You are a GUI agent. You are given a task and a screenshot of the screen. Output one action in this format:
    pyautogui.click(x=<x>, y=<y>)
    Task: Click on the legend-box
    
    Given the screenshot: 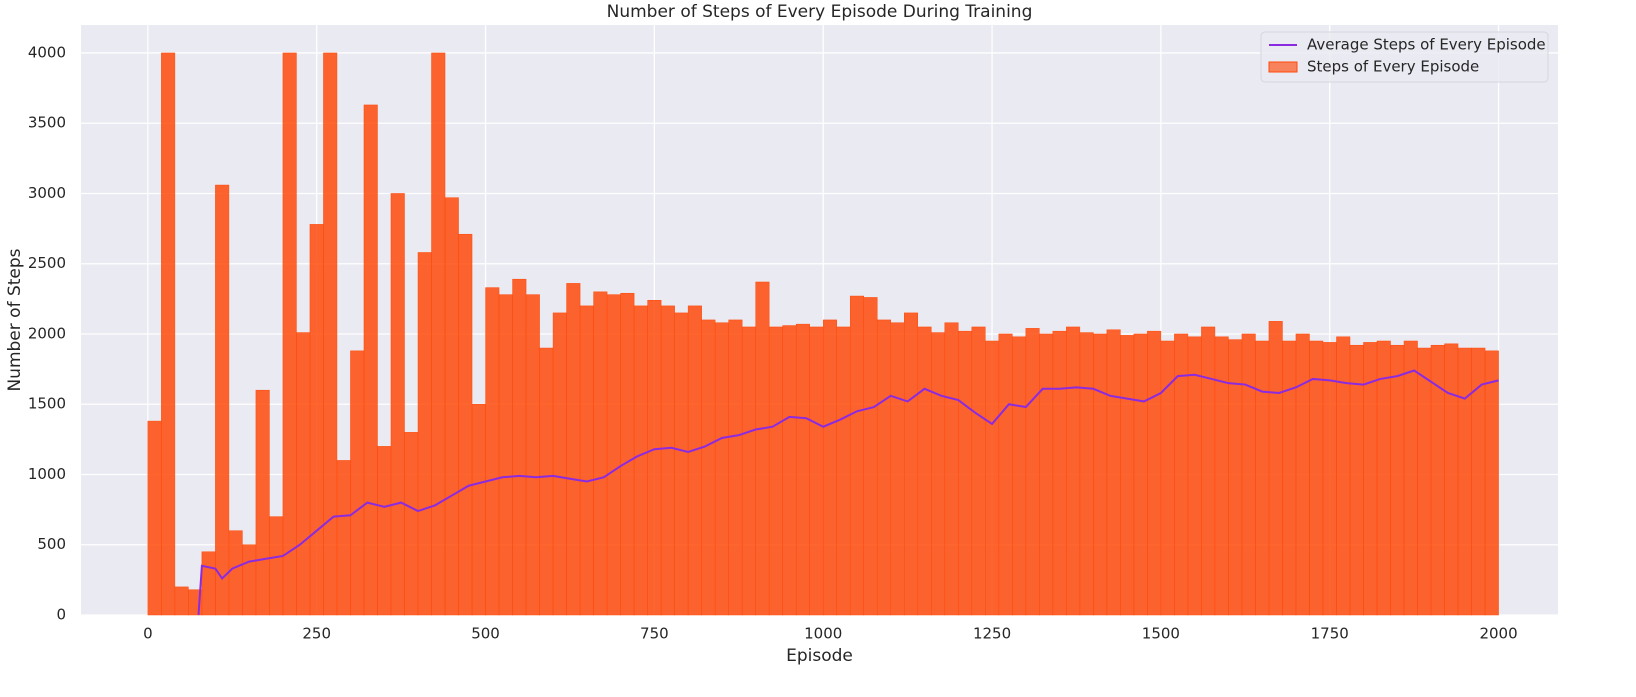 What is the action you would take?
    pyautogui.click(x=1404, y=57)
    